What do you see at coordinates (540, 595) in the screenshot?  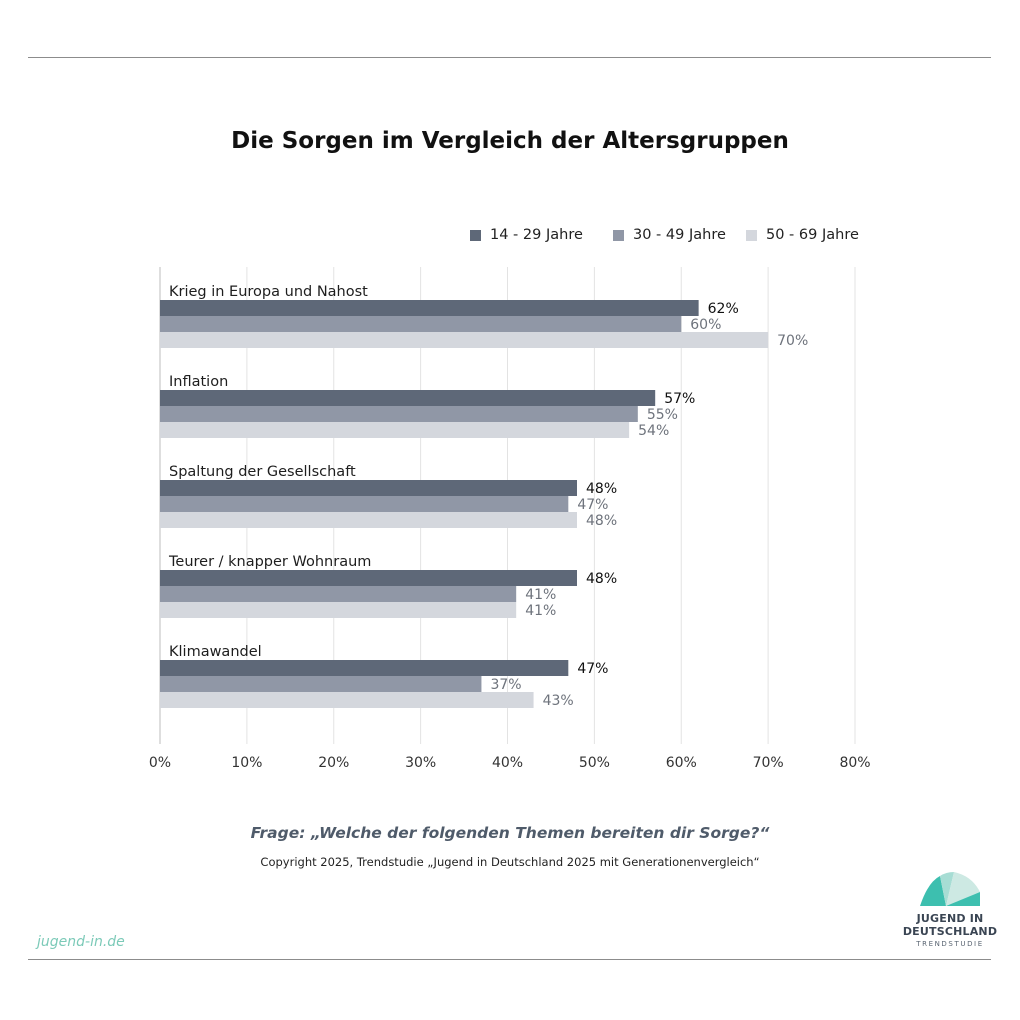 I see `value-label-3-1: 41%` at bounding box center [540, 595].